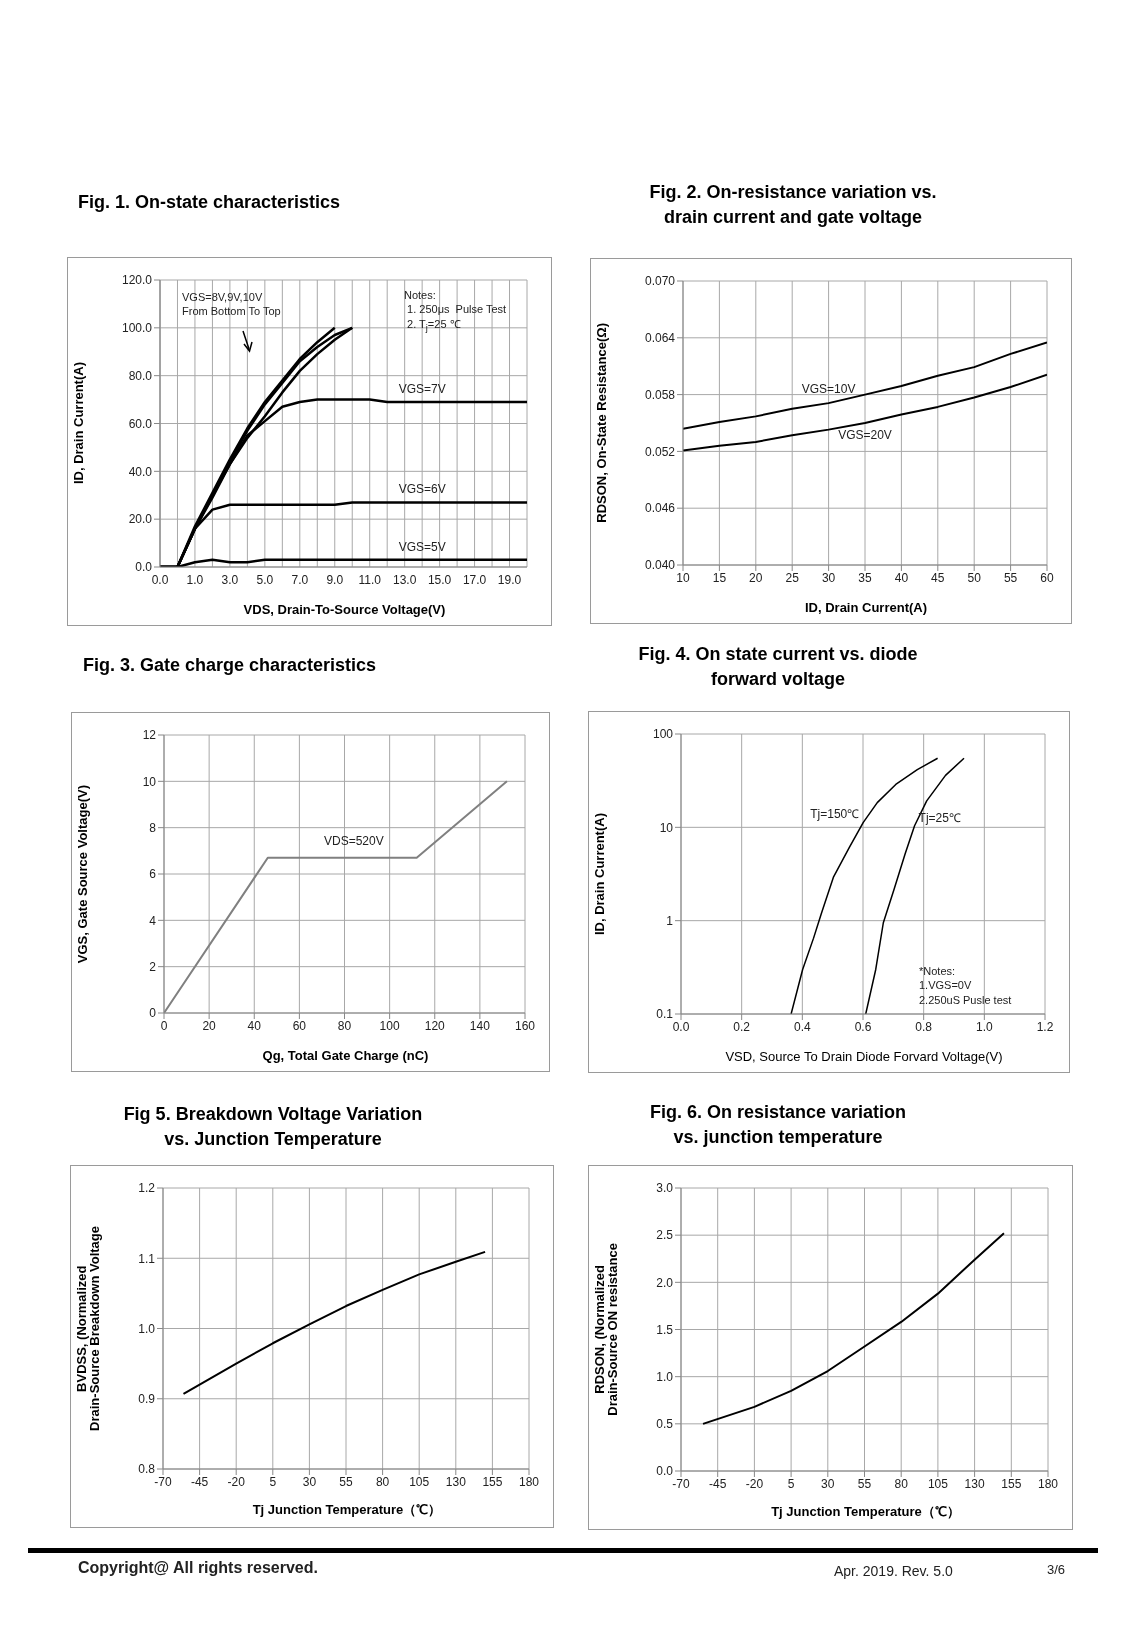 The image size is (1125, 1625). Describe the element at coordinates (793, 205) in the screenshot. I see `chart-title: Fig. 2. On-resistance variation vs. drain current and gate voltage` at that location.